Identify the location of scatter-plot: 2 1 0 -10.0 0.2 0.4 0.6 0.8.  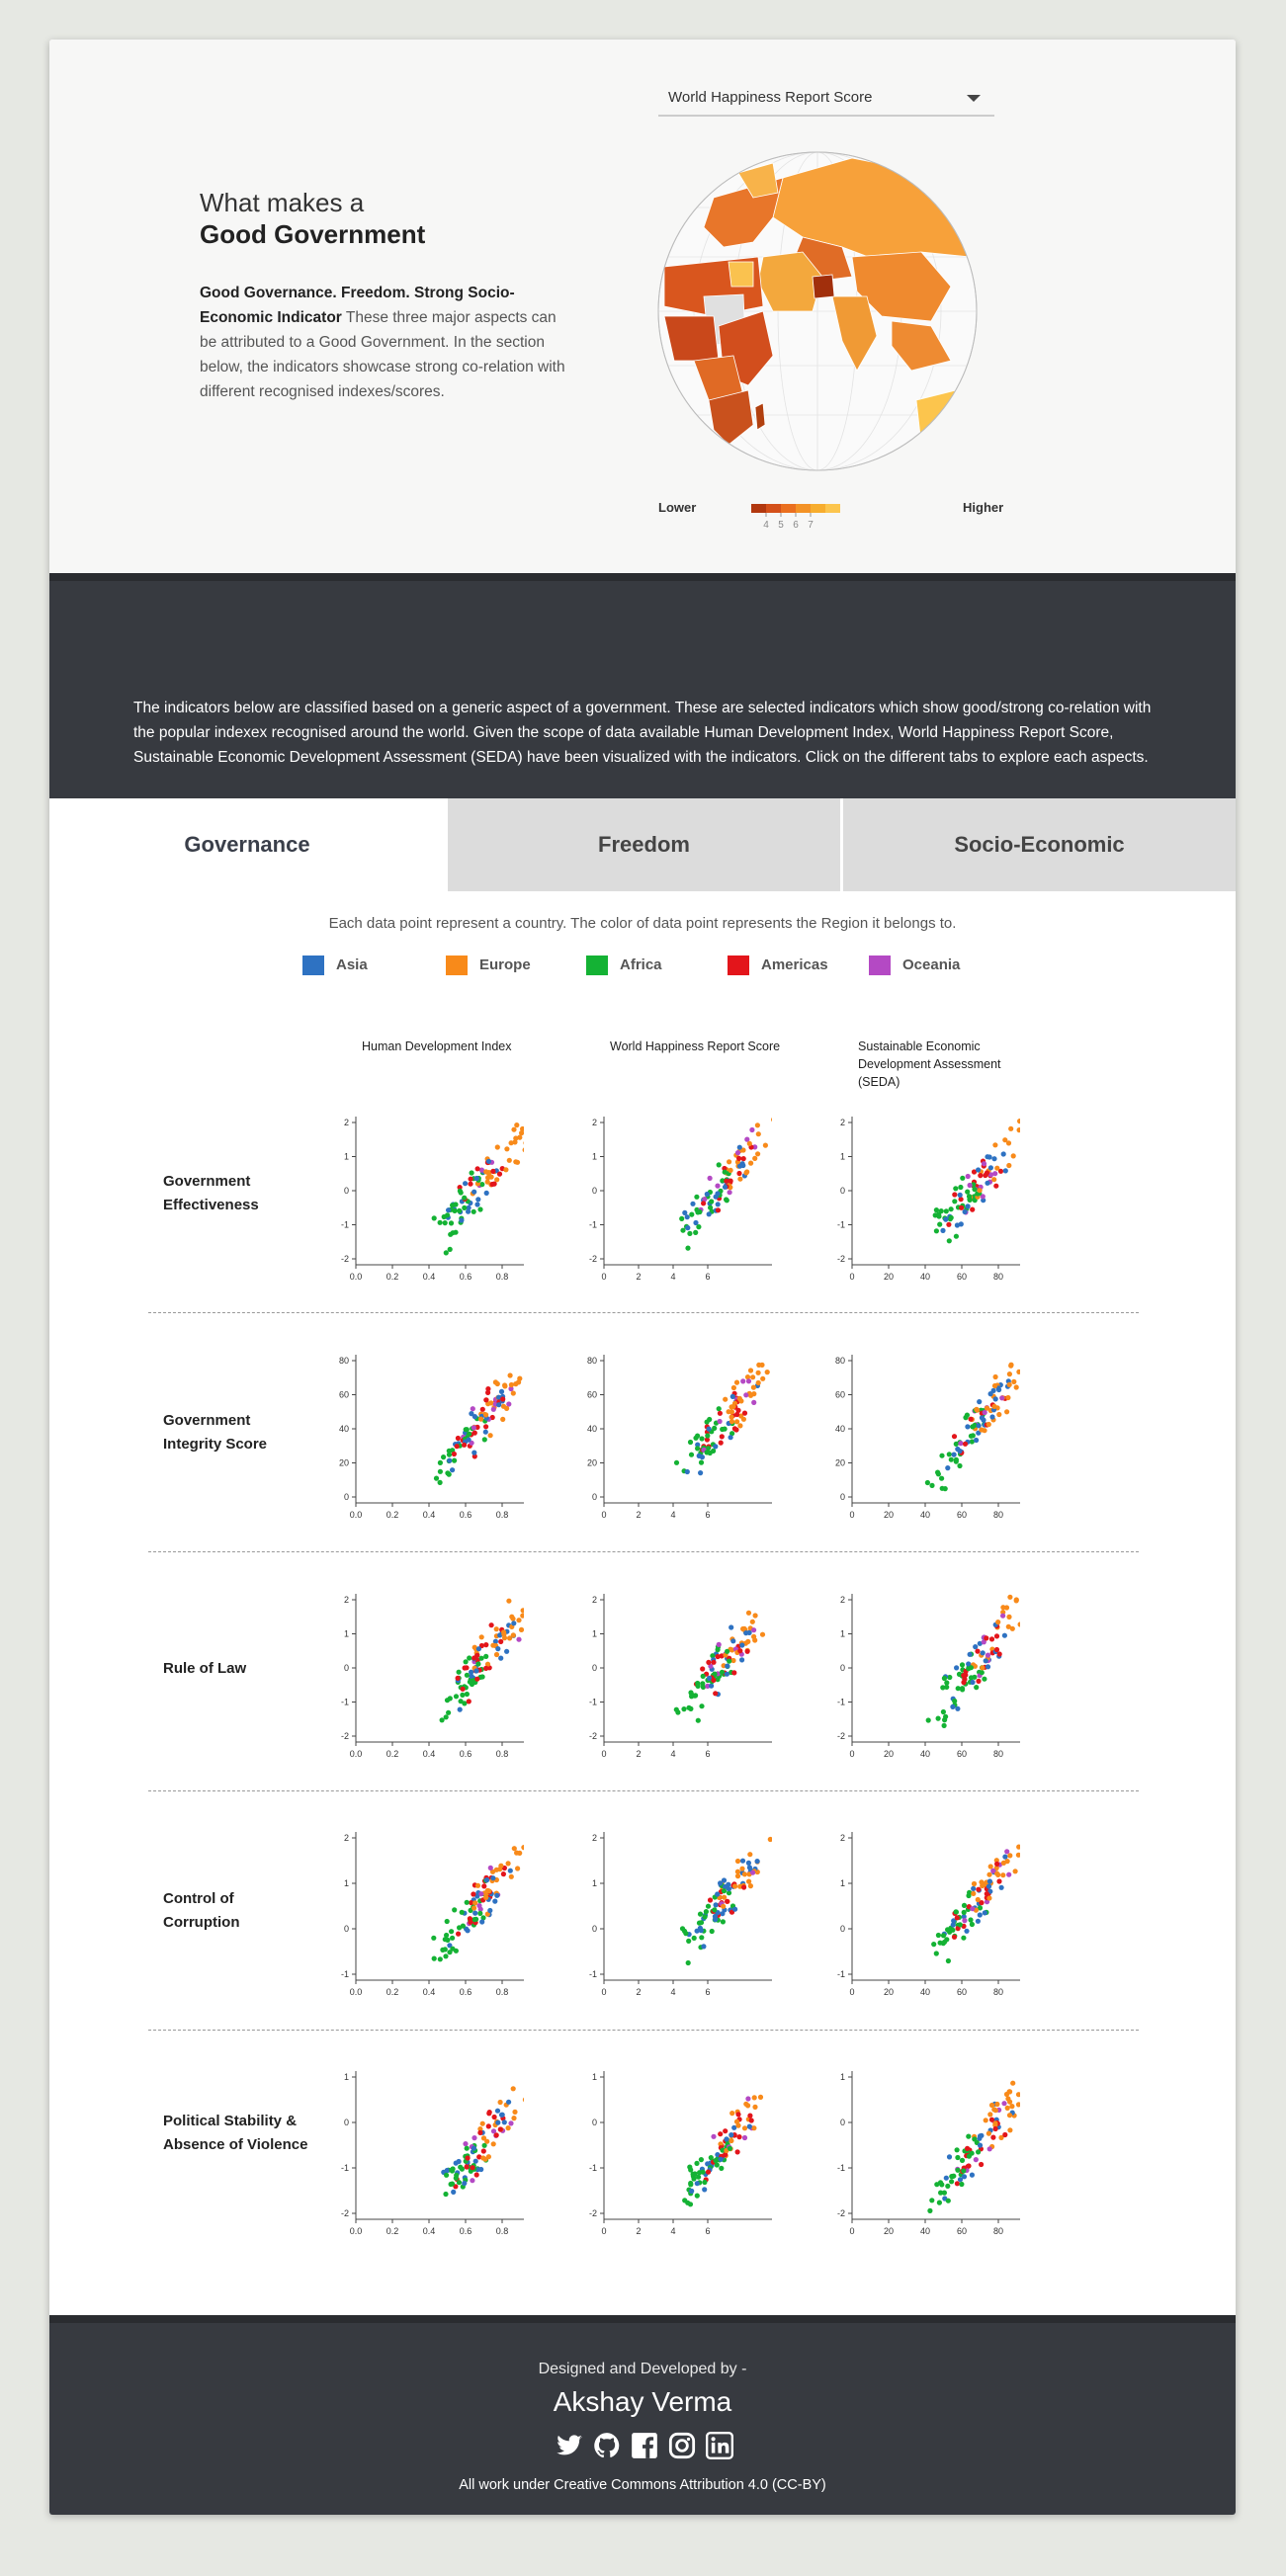
(425, 1913).